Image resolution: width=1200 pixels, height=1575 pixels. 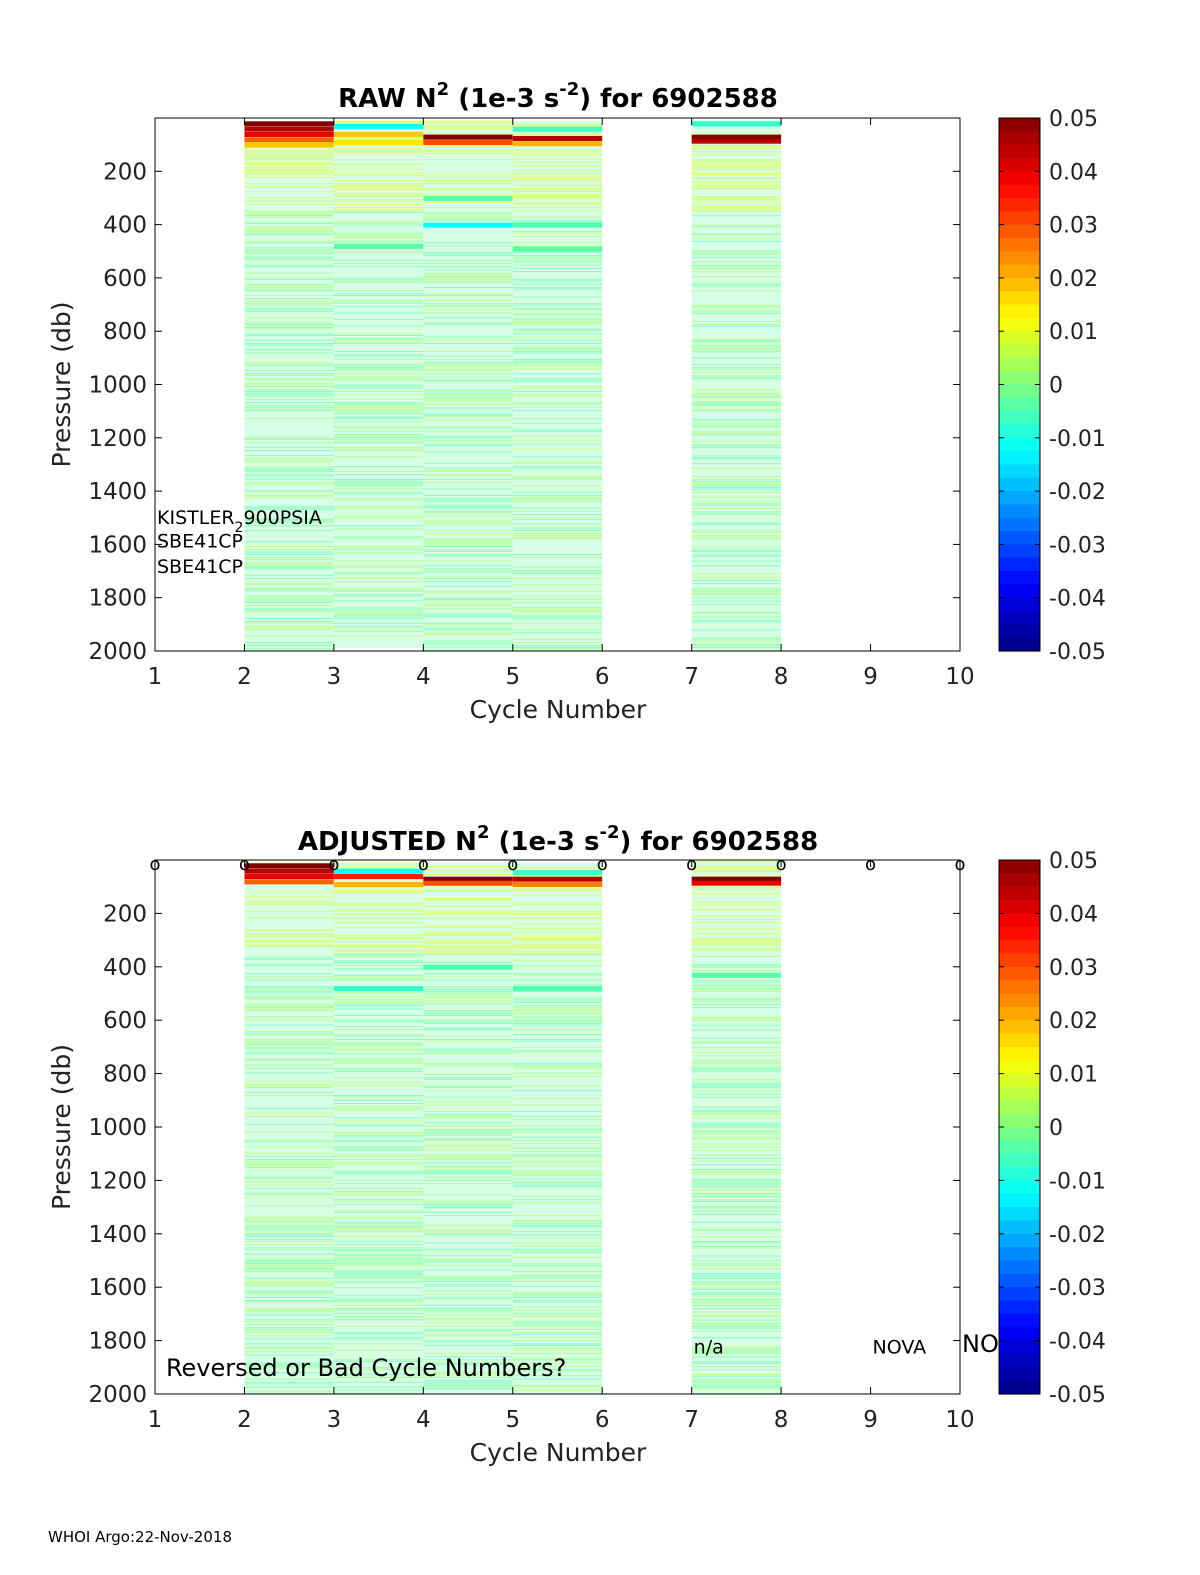 I want to click on colorbar-tick-label: -0.04, so click(x=1077, y=599).